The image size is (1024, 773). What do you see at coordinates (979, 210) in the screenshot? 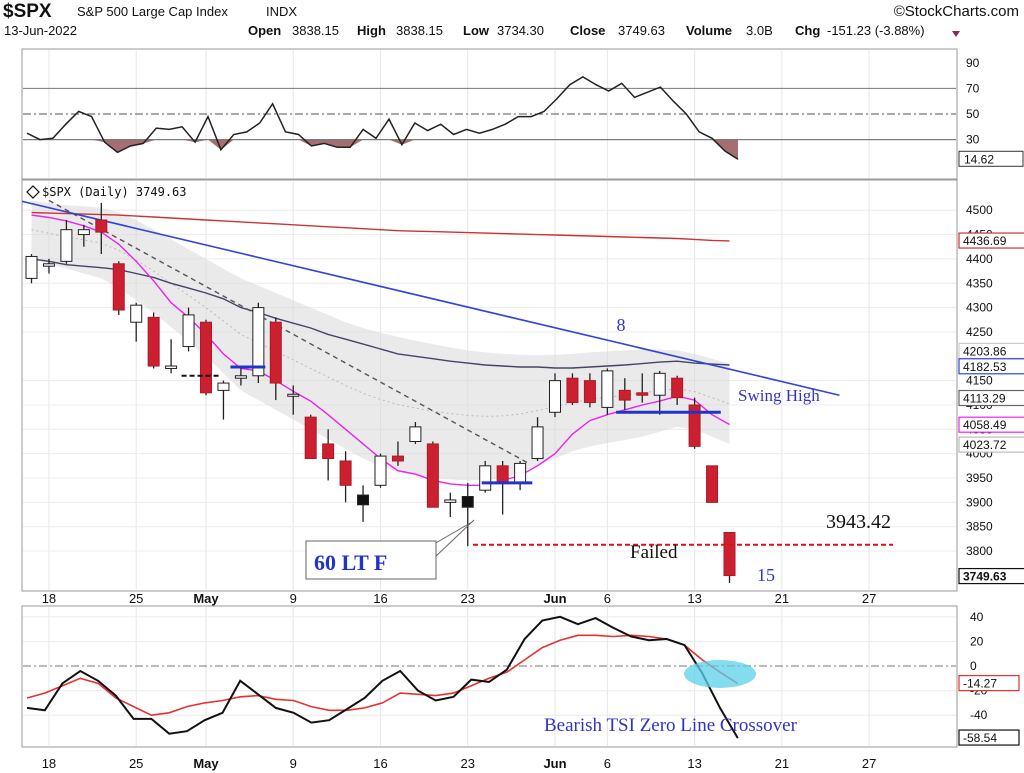
I see `price-tick-label: 4500` at bounding box center [979, 210].